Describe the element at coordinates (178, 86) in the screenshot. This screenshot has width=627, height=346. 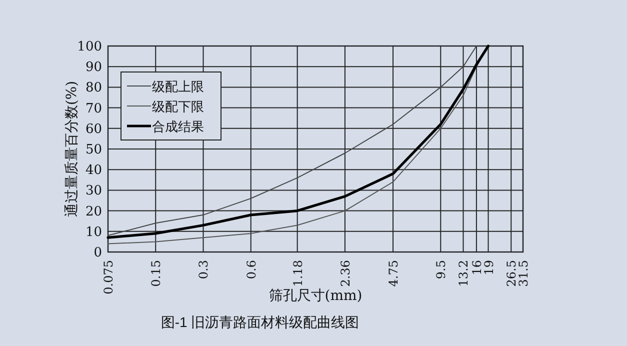
I see `legend-label: 级配上限` at that location.